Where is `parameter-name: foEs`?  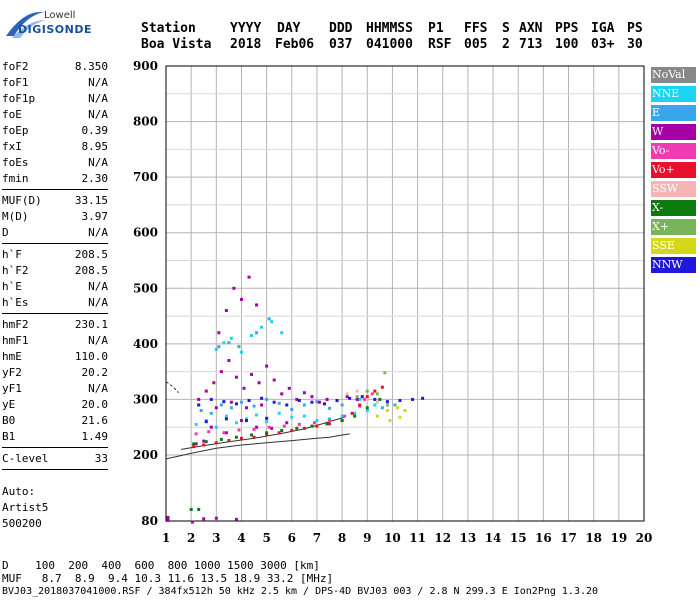 parameter-name: foEs is located at coordinates (15, 162).